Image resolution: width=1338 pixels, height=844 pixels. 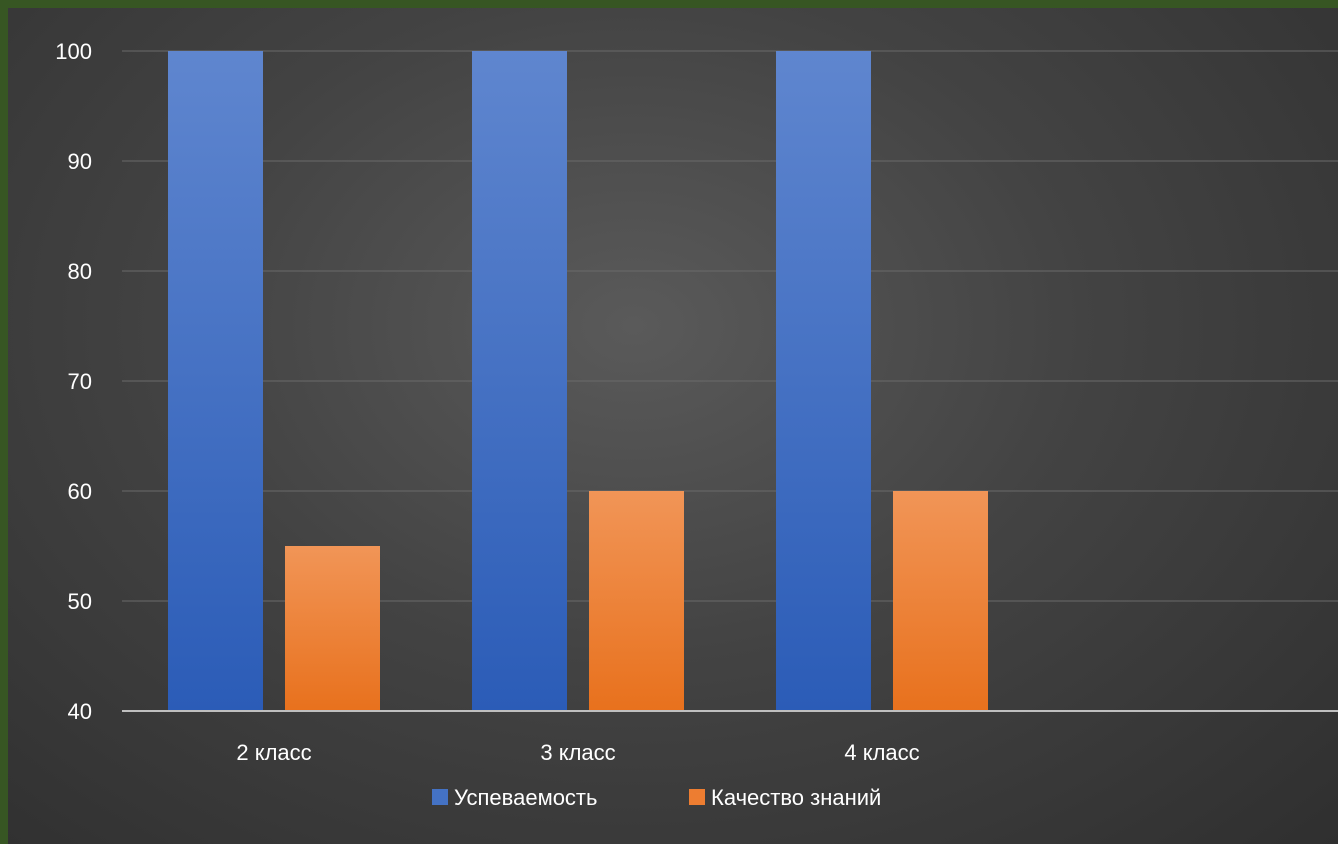 I want to click on legend-item-uspevaemost: Успеваемость, so click(x=514, y=797).